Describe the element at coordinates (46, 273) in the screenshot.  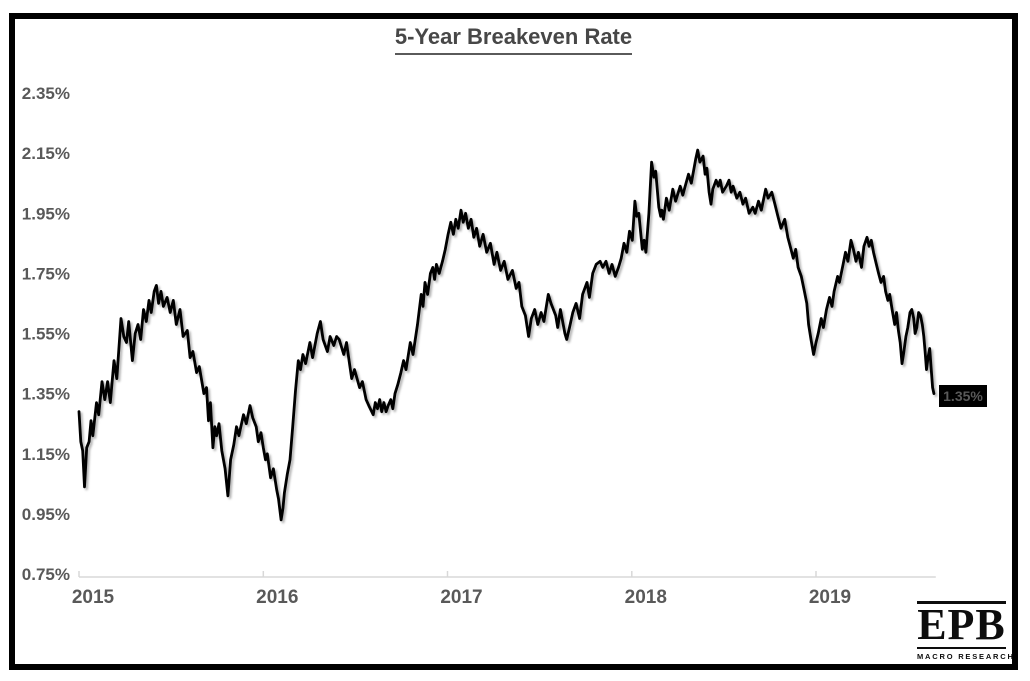
I see `y-tick-label: 1.75%` at that location.